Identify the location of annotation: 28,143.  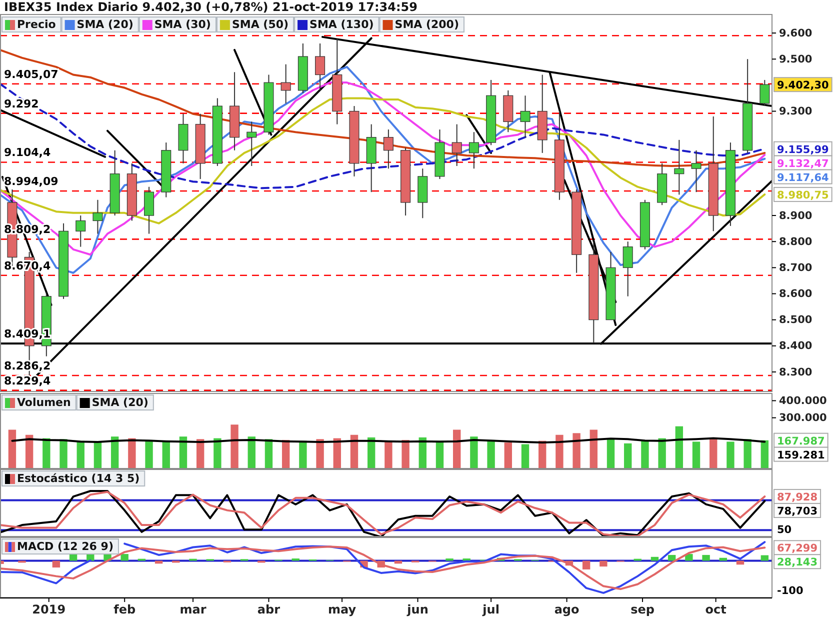
(797, 562).